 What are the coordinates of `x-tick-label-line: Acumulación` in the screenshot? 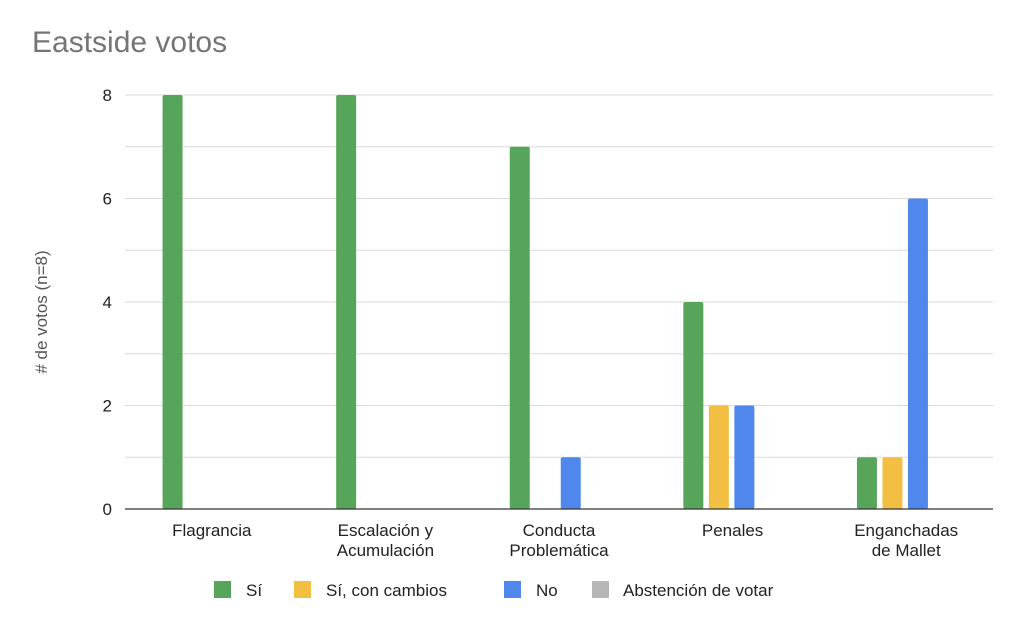 It's located at (385, 550).